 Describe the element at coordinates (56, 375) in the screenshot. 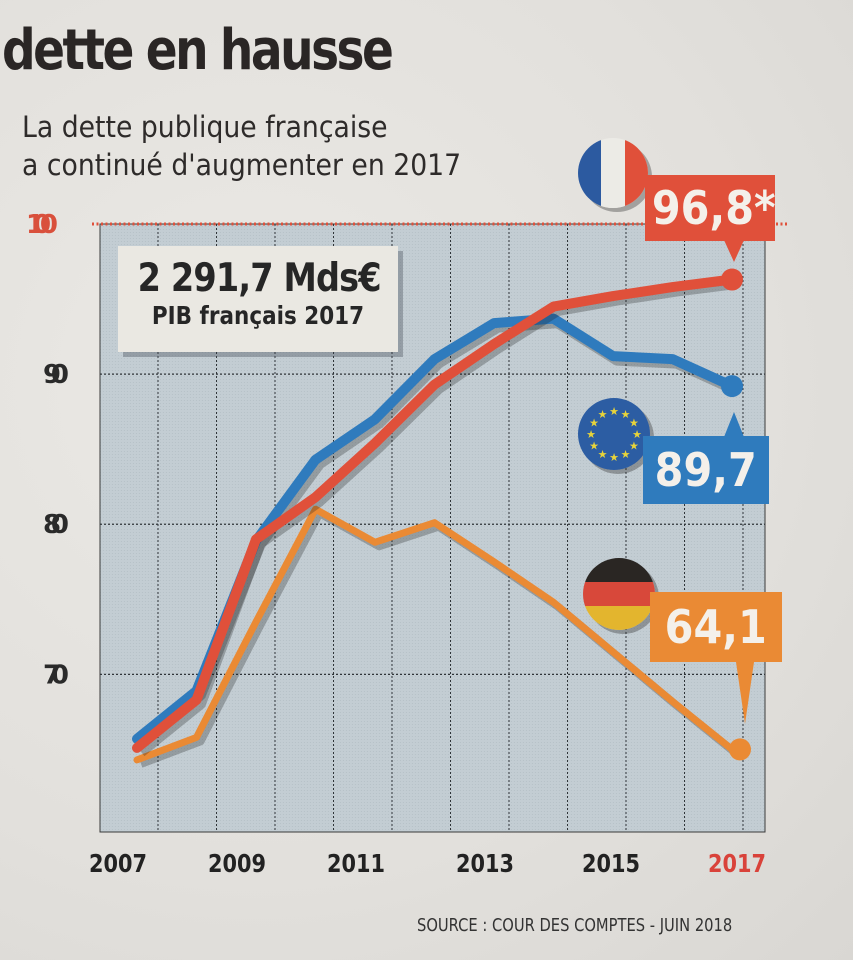

I see `y-tick-label: 90` at that location.